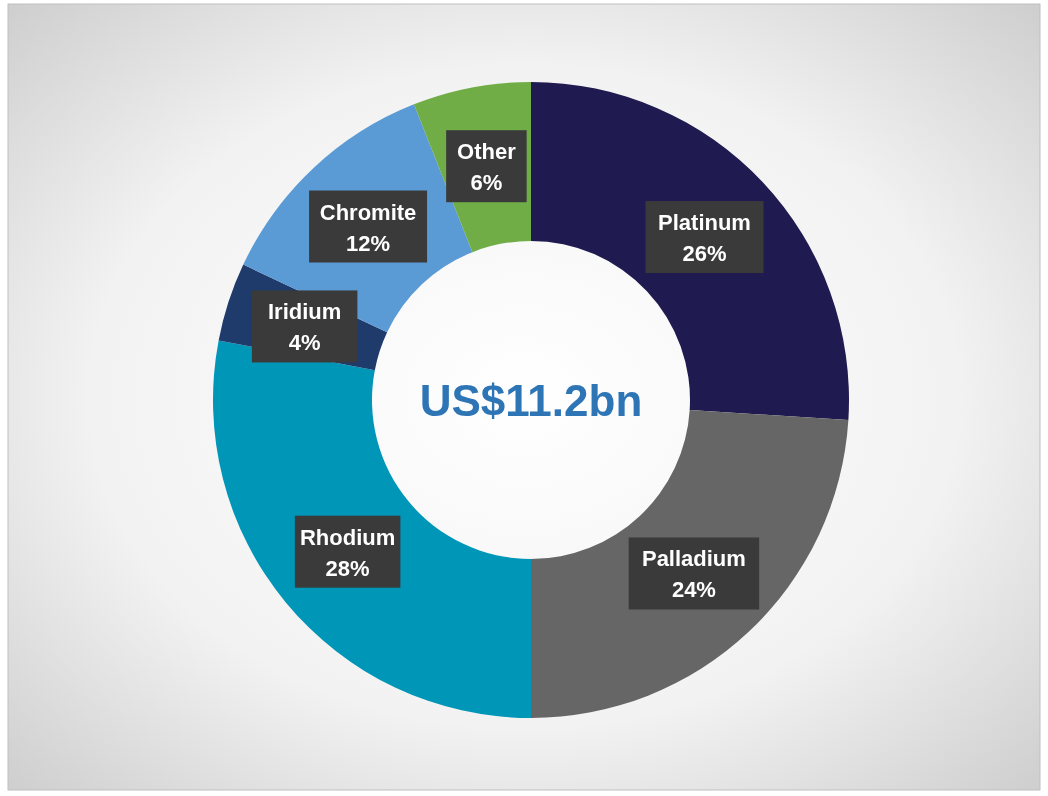 The height and width of the screenshot is (796, 1048). What do you see at coordinates (347, 568) in the screenshot?
I see `data-label: 28%` at bounding box center [347, 568].